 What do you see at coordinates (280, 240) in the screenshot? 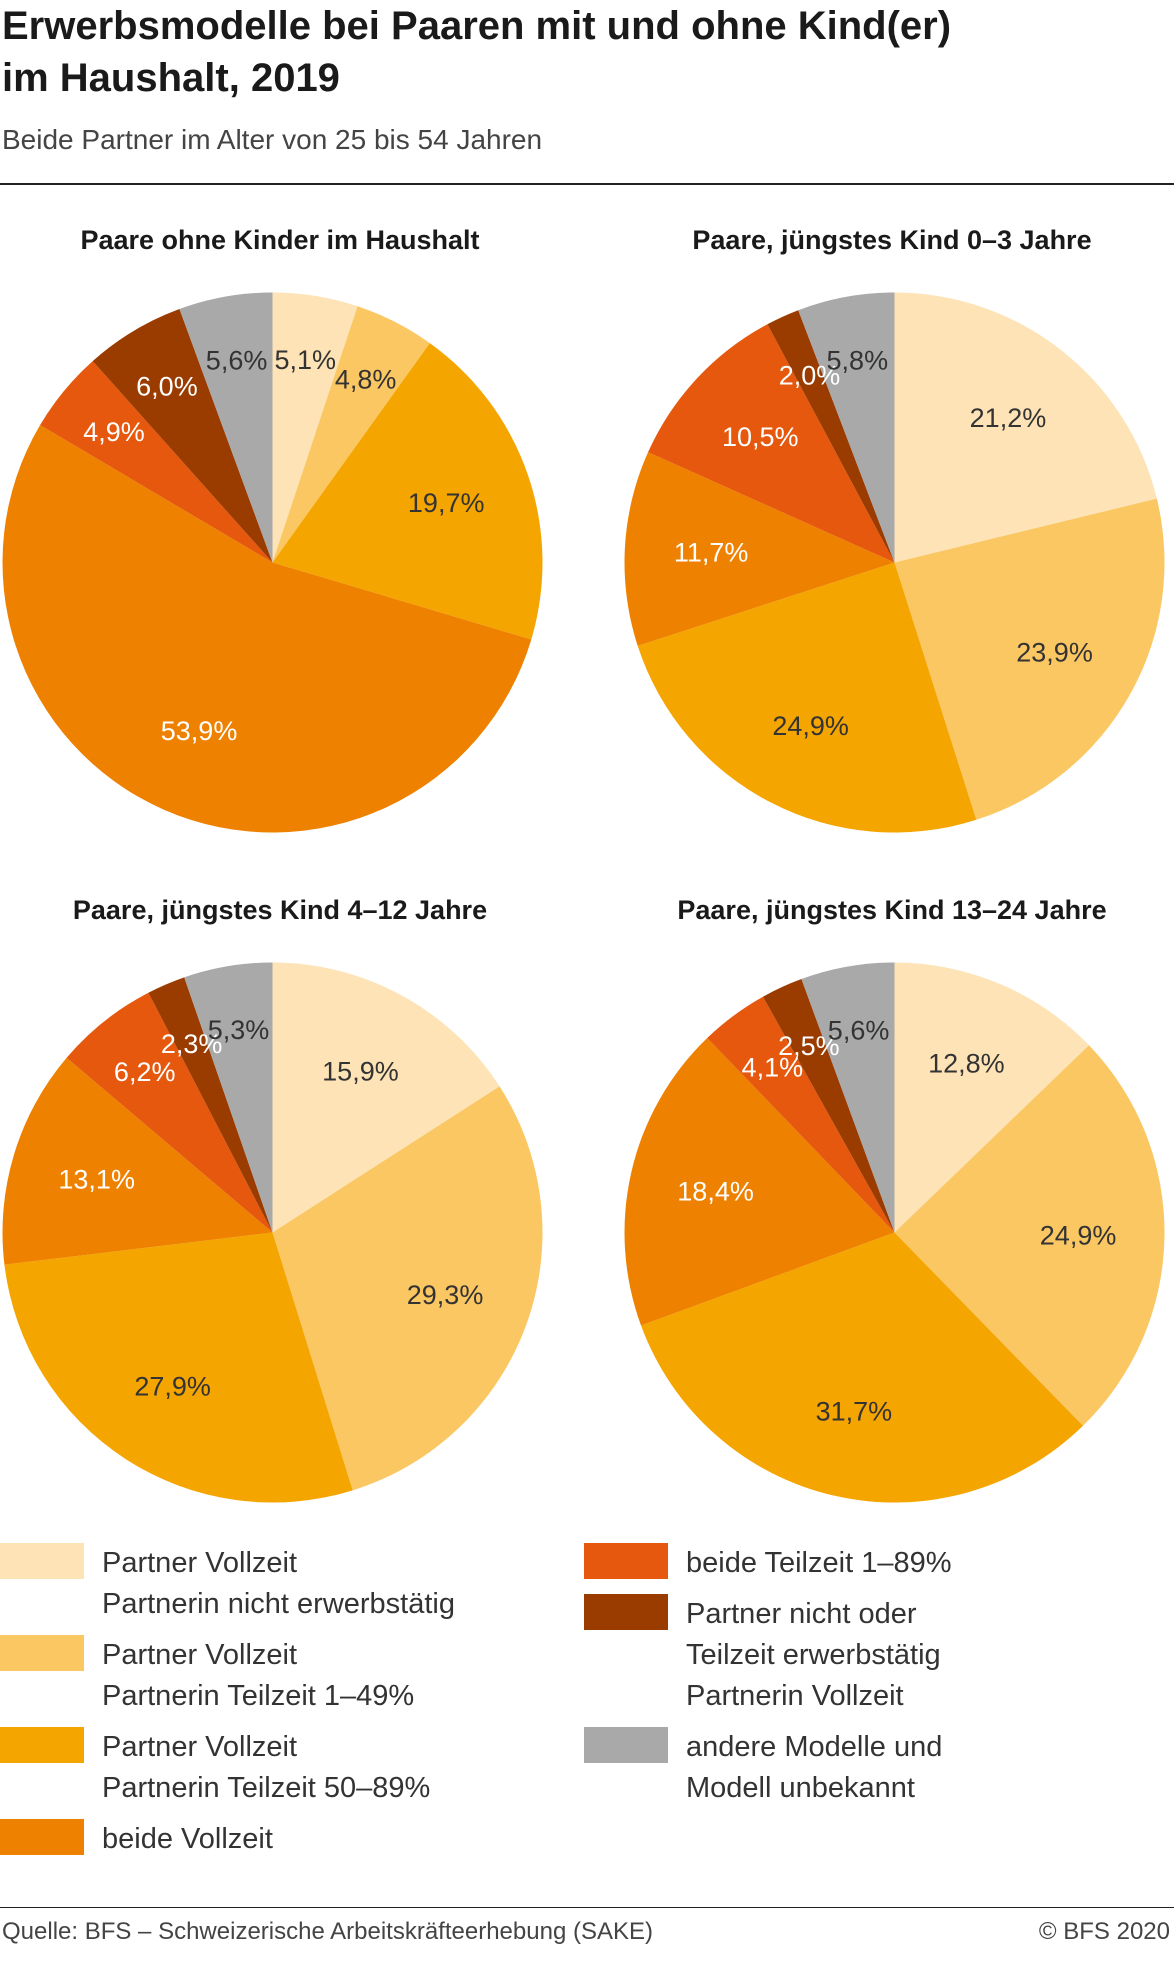
I see `chart-title-no-children: Paare ohne Kinder im Haushalt` at bounding box center [280, 240].